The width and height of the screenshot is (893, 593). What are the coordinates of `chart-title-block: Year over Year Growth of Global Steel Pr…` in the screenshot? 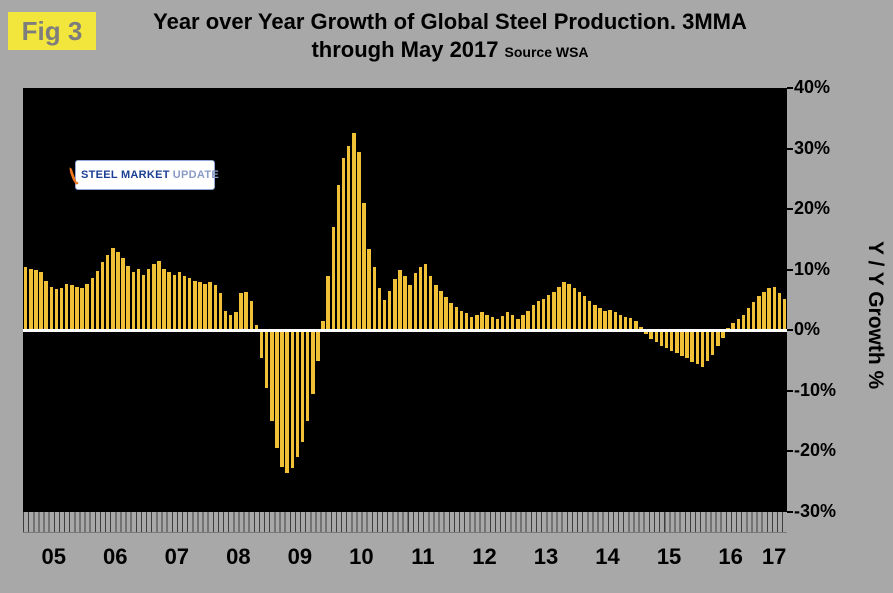 It's located at (450, 37).